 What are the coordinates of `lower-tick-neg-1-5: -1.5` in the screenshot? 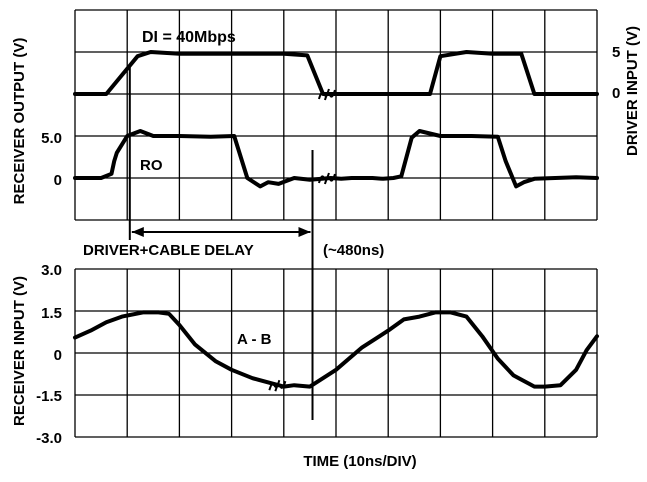 It's located at (49, 396).